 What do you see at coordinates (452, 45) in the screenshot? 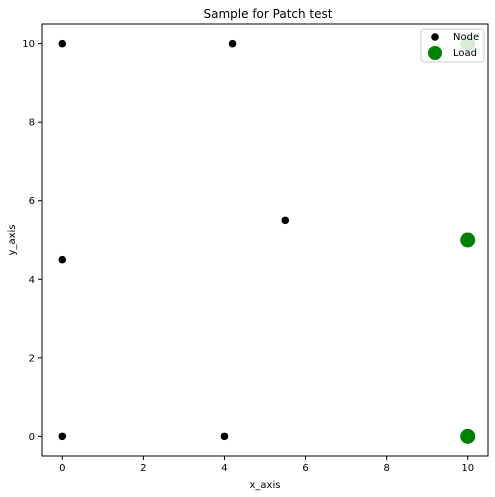
I see `legend: Node Load` at bounding box center [452, 45].